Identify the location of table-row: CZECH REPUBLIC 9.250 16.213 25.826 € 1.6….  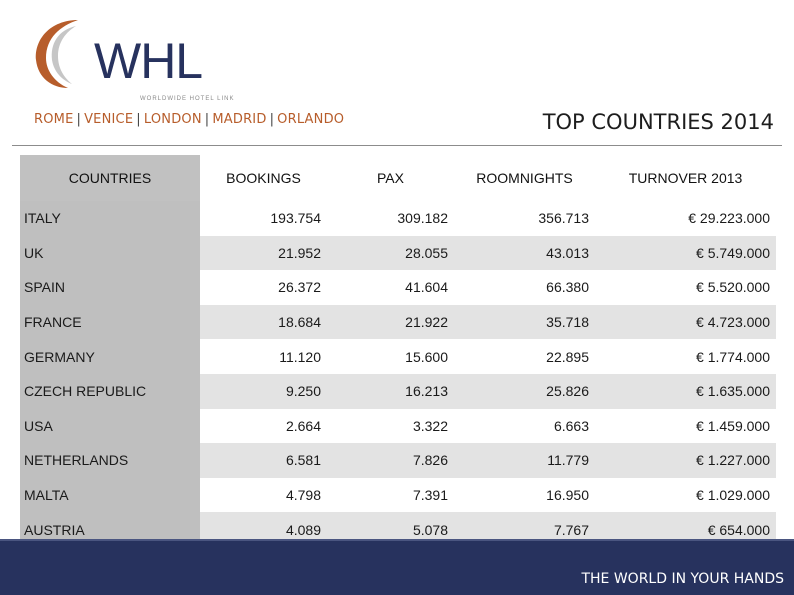
(398, 391).